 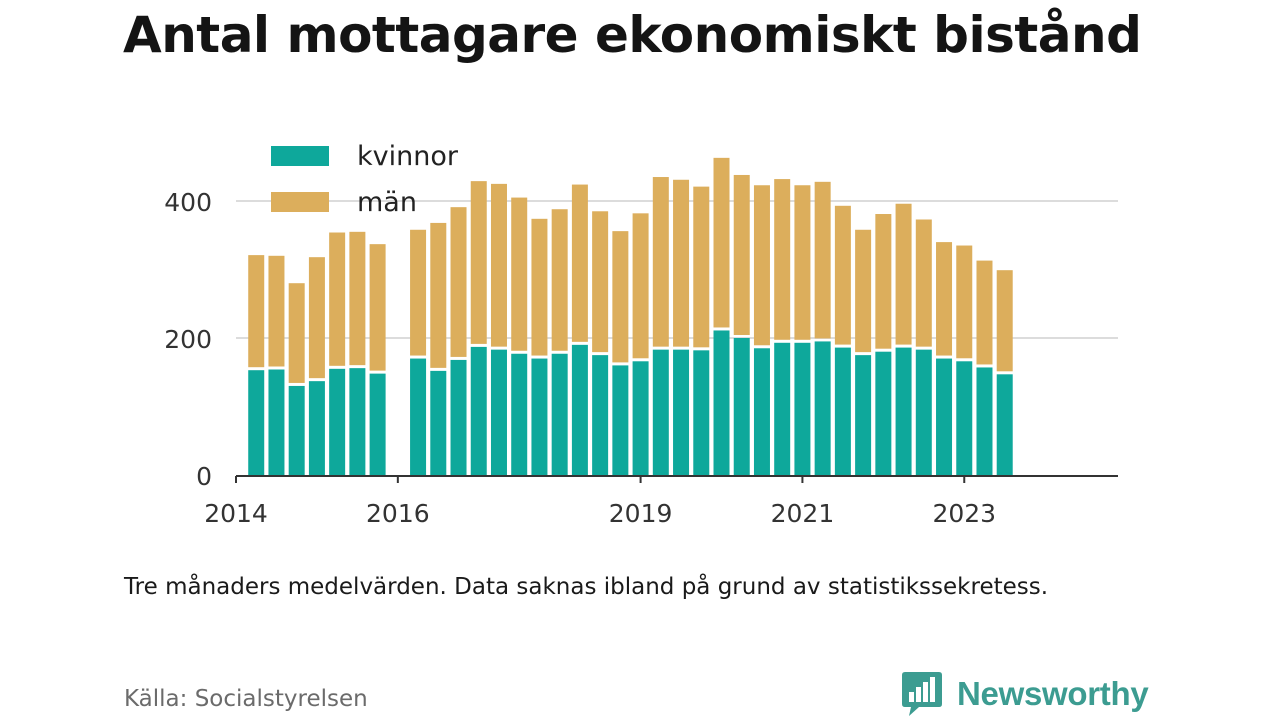 I want to click on legend-swatch-man, so click(x=300, y=202).